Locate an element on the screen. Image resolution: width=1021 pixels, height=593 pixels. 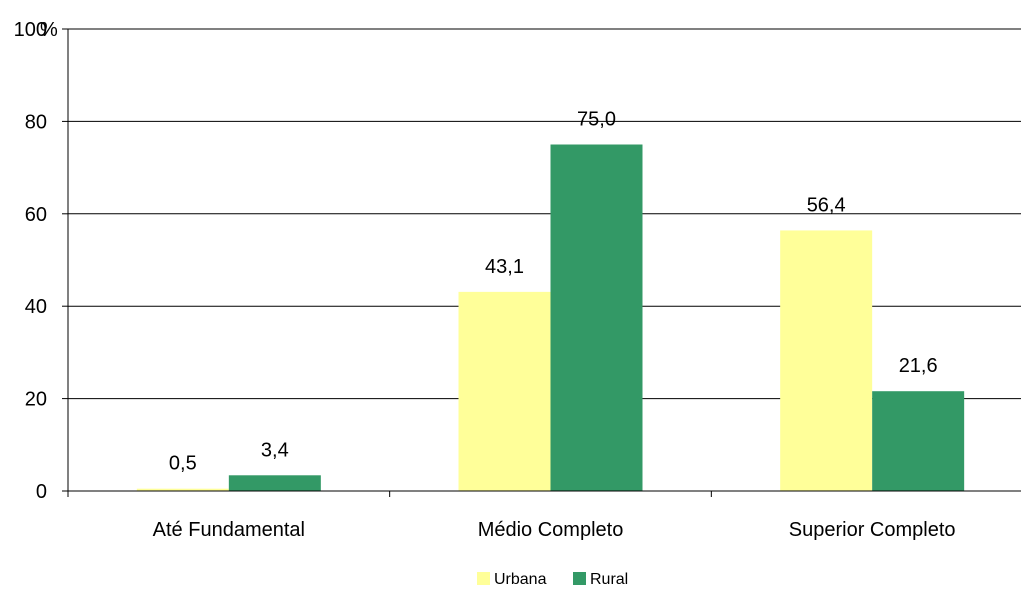
data-label: 0,5 is located at coordinates (183, 464).